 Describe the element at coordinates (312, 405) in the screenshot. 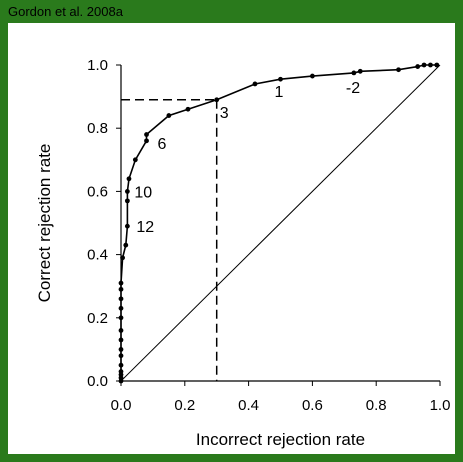

I see `x-tick-label: 0.6` at that location.